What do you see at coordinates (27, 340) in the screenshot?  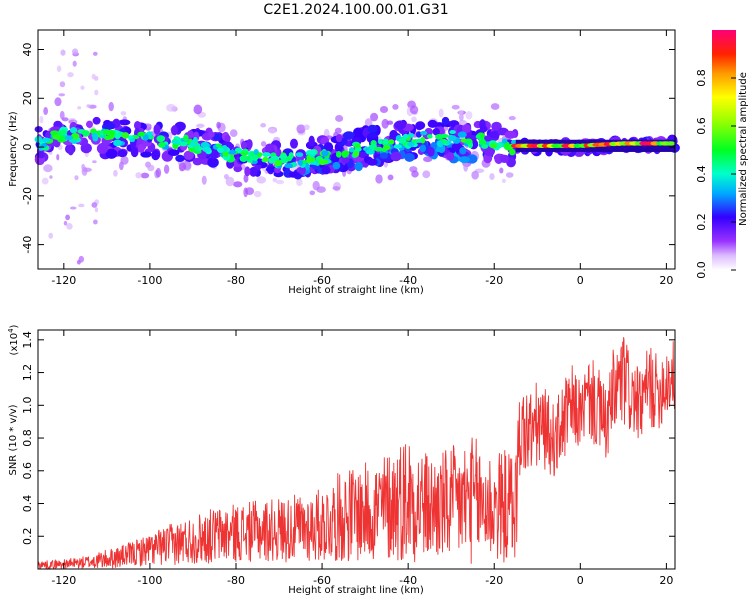 I see `snr-y-tick-label: 1.4` at bounding box center [27, 340].